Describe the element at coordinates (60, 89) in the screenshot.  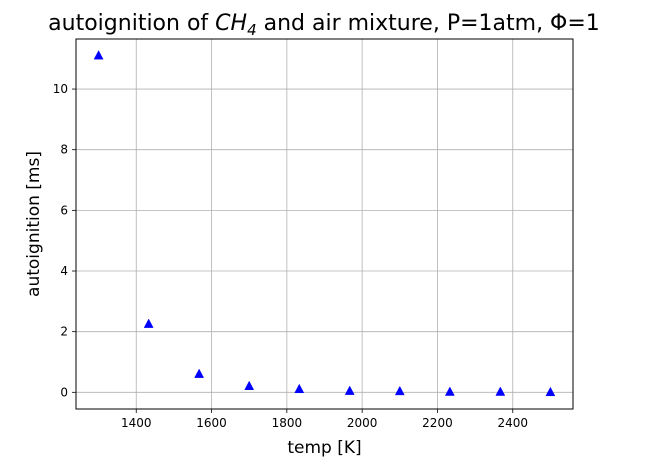
I see `y-tick-label: 10` at that location.